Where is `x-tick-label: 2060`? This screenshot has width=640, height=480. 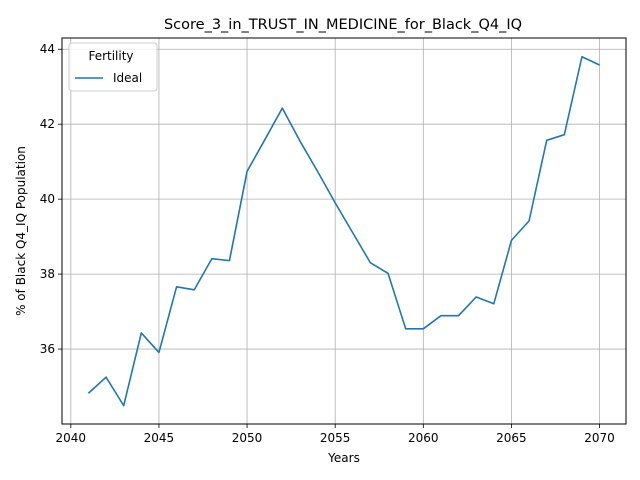 x-tick-label: 2060 is located at coordinates (423, 438).